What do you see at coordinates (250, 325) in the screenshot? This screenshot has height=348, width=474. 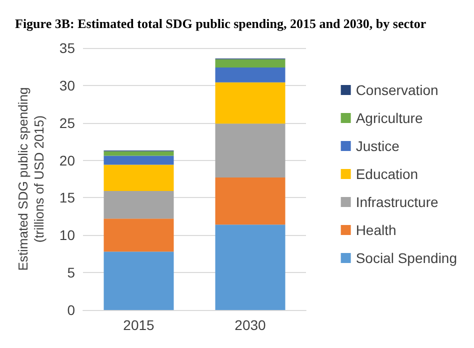 I see `x-tick-label: 2030` at bounding box center [250, 325].